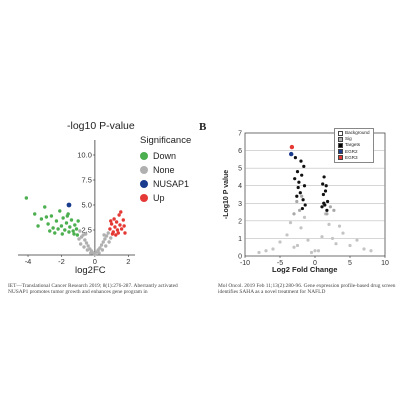 This screenshot has height=400, width=400. I want to click on right-legend-label-background: Background, so click(357, 132).